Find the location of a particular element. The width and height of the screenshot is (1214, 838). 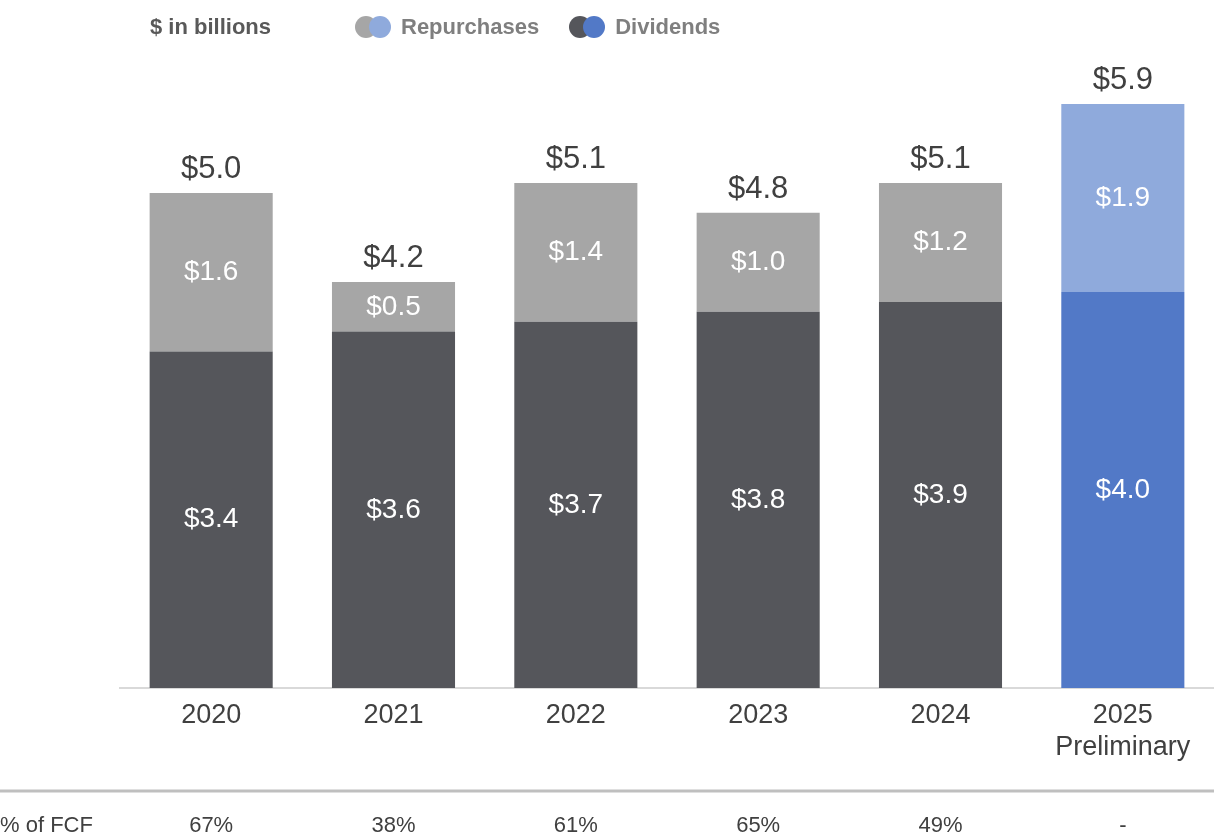

data-label: $1.9 is located at coordinates (1123, 196).